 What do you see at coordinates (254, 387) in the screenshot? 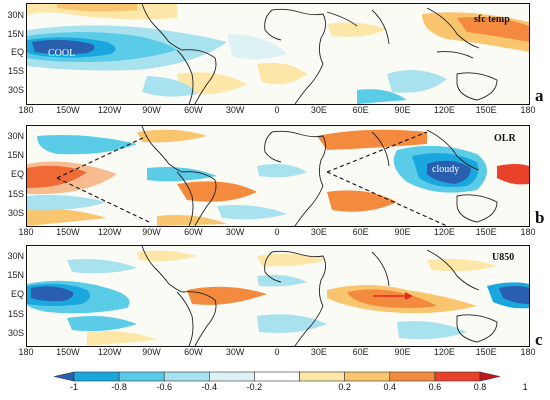
I see `colorbar-label: -0.2` at bounding box center [254, 387].